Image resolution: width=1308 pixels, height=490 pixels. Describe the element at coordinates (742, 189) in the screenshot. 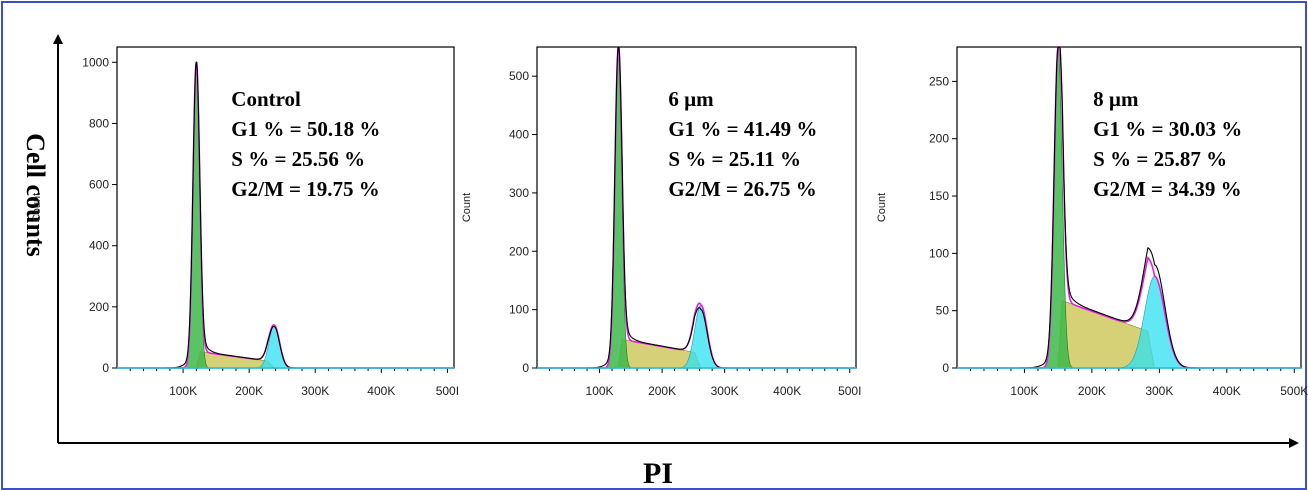

I see `phase-percentage: G2/M = 26.75 %` at that location.